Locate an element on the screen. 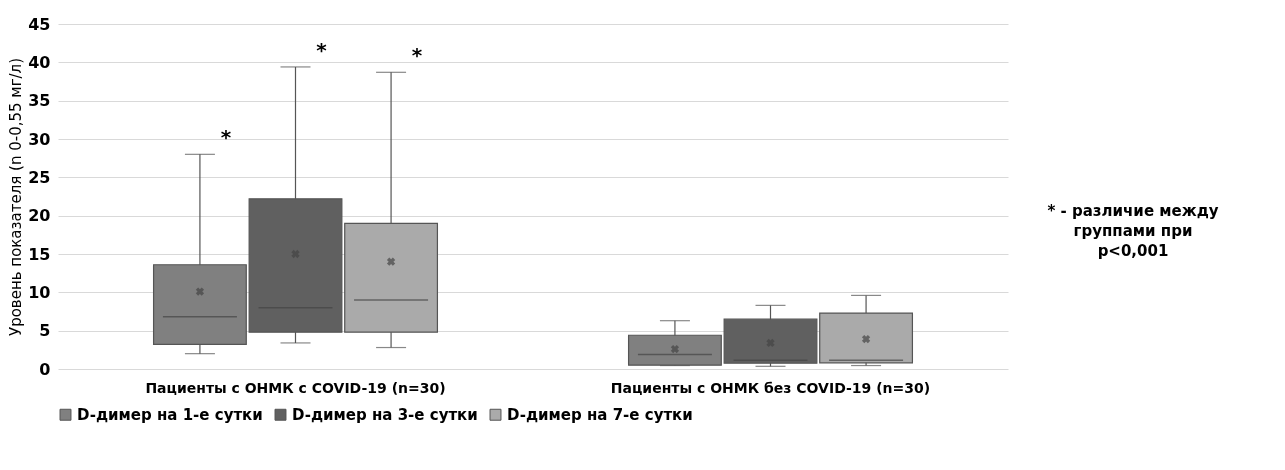  y-tick-label: 25 is located at coordinates (39, 177).